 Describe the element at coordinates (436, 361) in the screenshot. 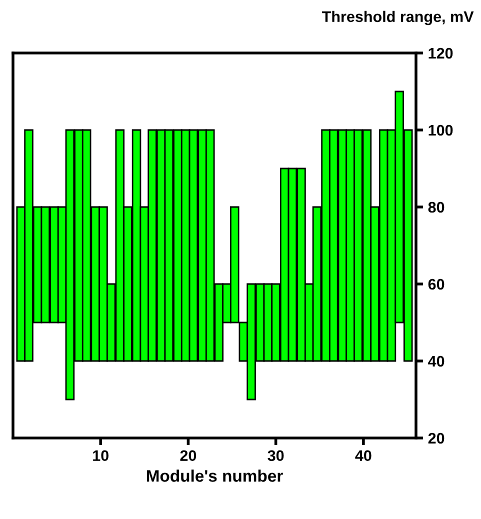

I see `y-tick-label: 40` at that location.